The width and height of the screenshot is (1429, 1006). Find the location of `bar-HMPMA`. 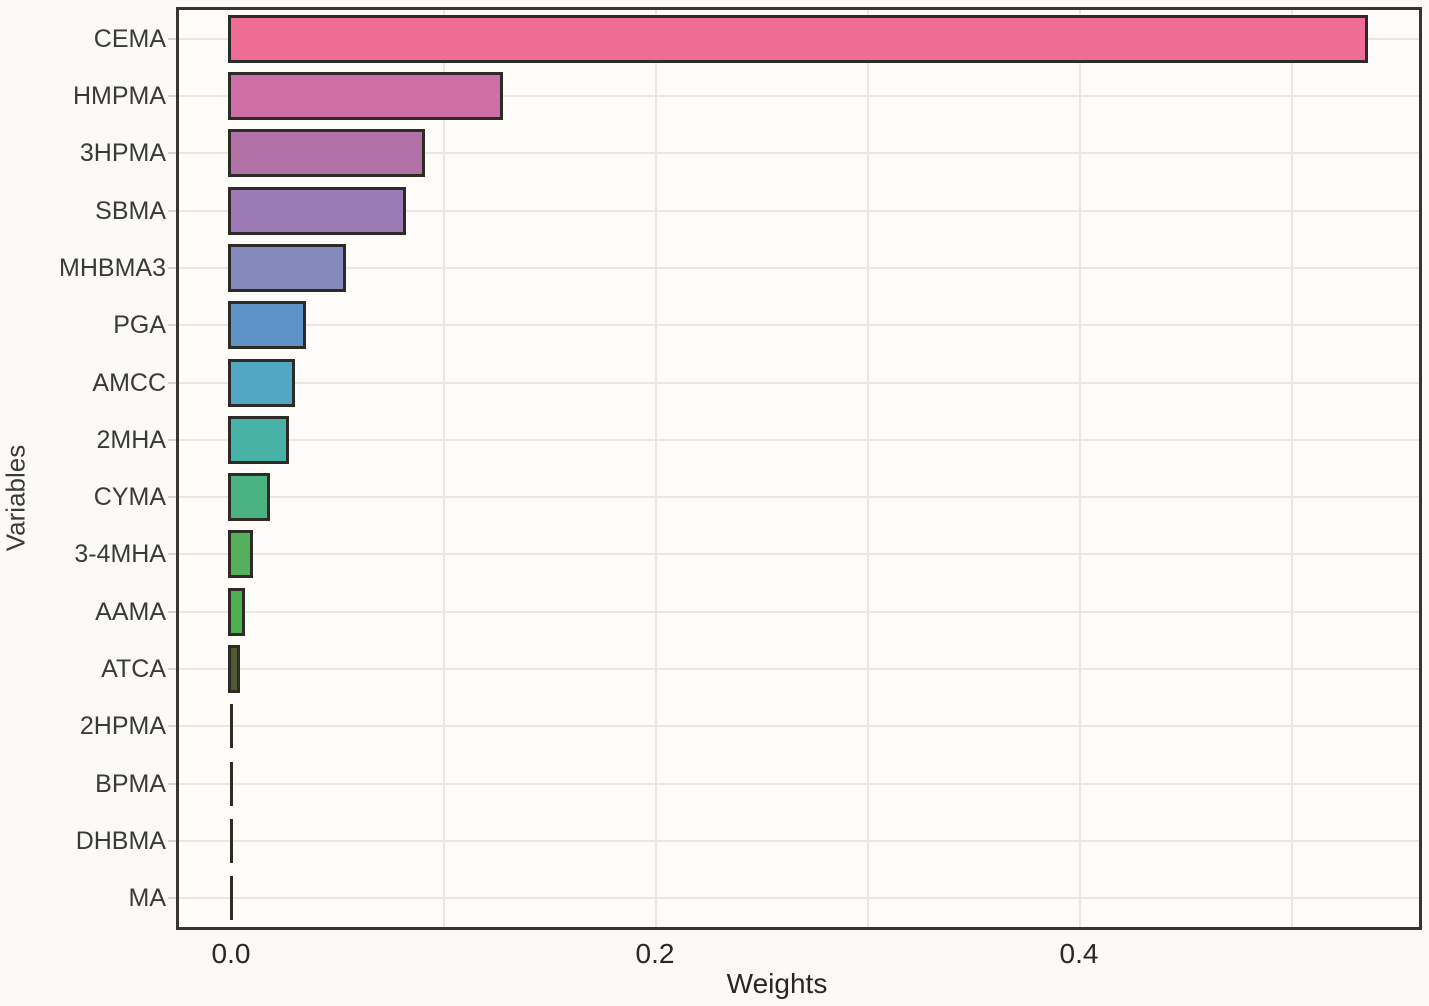

bar-HMPMA is located at coordinates (365, 95).